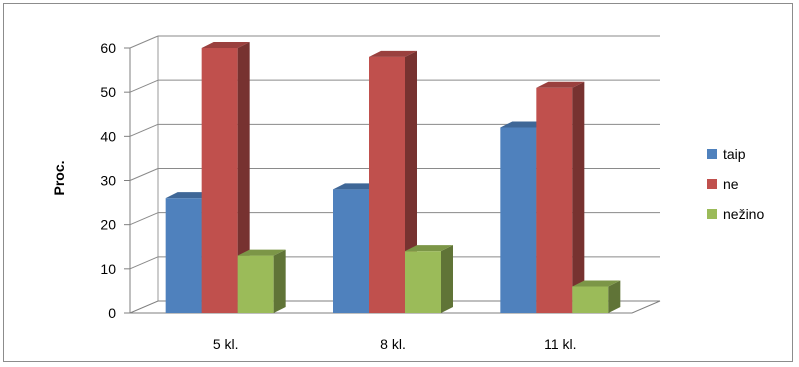 Image resolution: width=799 pixels, height=367 pixels. I want to click on x-tick-labels: 5 kl. 8 kl. 11 kl., so click(395, 344).